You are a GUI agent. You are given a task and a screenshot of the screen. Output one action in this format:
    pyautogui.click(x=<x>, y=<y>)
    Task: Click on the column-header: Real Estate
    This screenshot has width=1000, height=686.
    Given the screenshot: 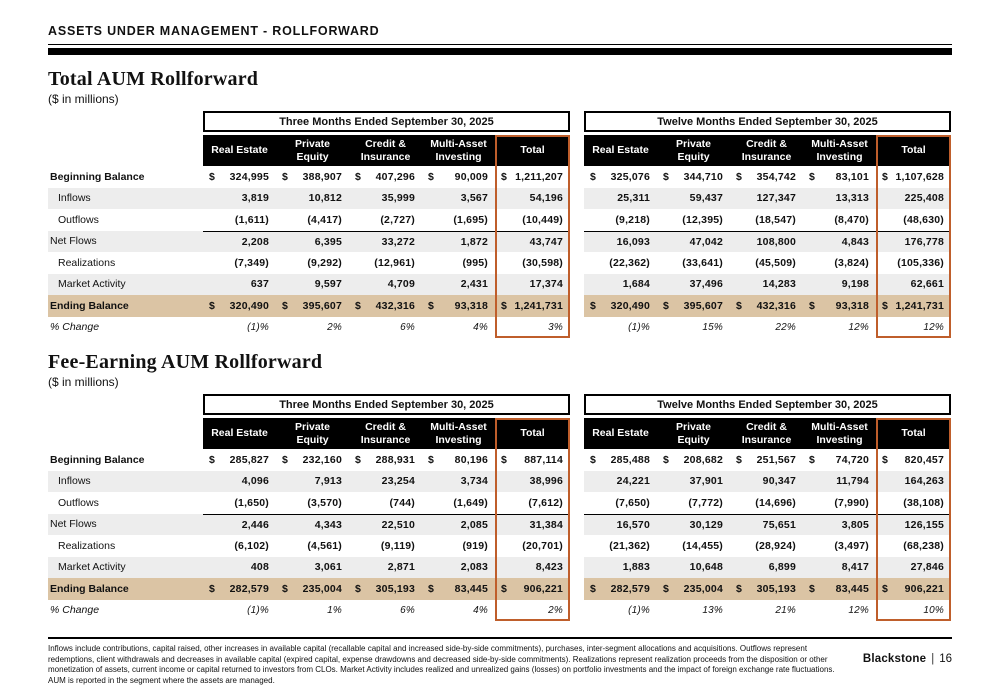 What is the action you would take?
    pyautogui.click(x=620, y=433)
    